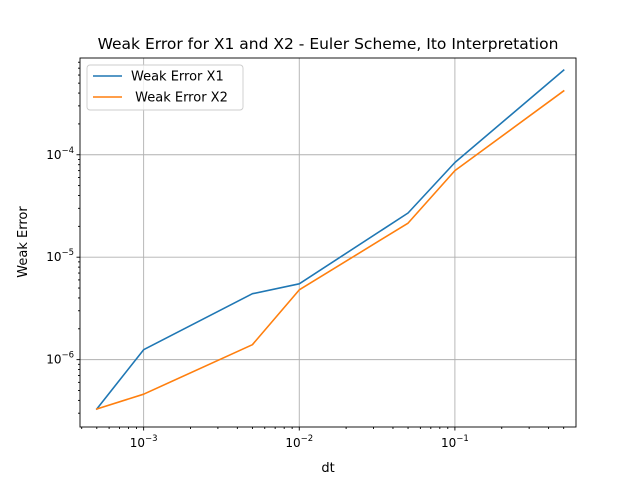 The image size is (640, 480). What do you see at coordinates (23, 242) in the screenshot?
I see `y-axis-label: Weak Error` at bounding box center [23, 242].